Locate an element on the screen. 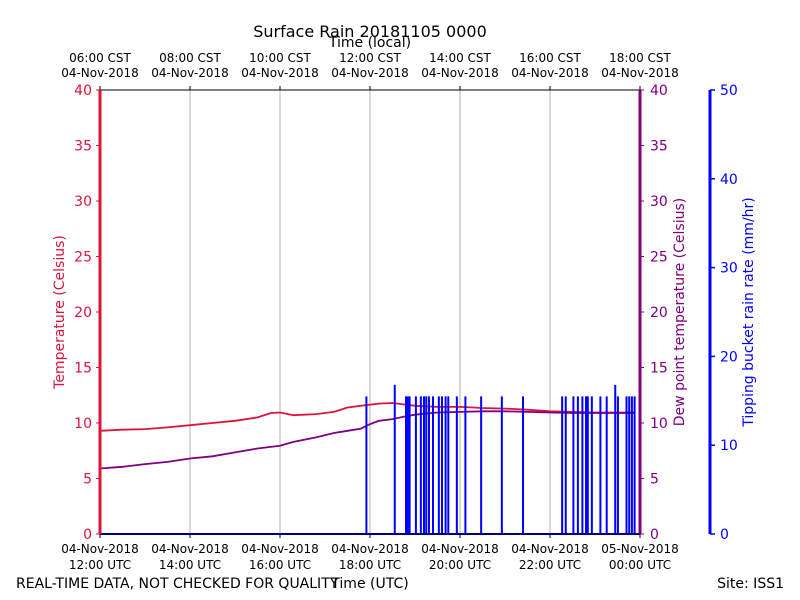 This screenshot has height=600, width=800. y-right2-tick-label: 0 is located at coordinates (724, 535).